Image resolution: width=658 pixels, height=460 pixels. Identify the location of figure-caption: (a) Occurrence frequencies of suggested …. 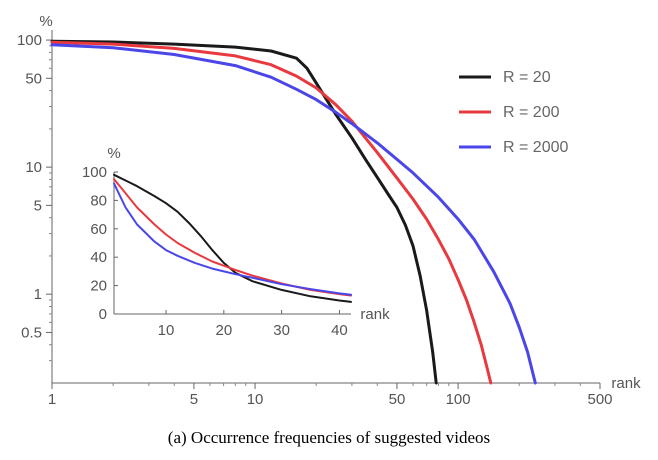
(329, 437).